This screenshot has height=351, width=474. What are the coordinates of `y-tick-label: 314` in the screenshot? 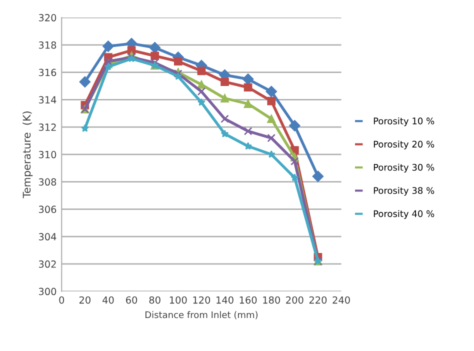 It's located at (47, 100).